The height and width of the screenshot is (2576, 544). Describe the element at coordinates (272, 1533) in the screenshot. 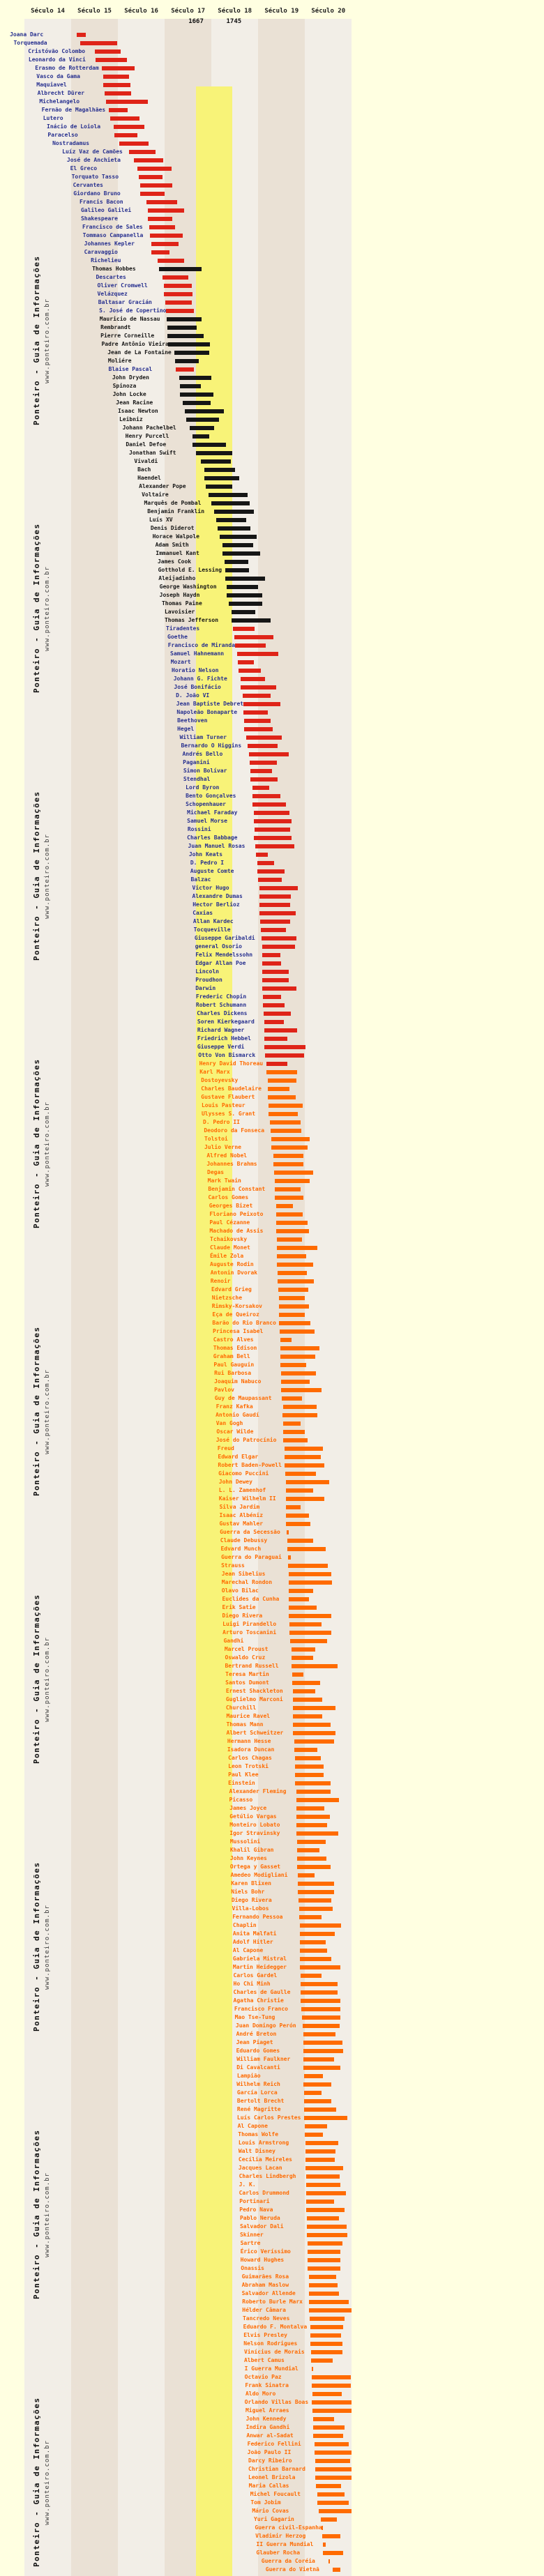

I see `timeline-row: Guerra da Secessão` at that location.